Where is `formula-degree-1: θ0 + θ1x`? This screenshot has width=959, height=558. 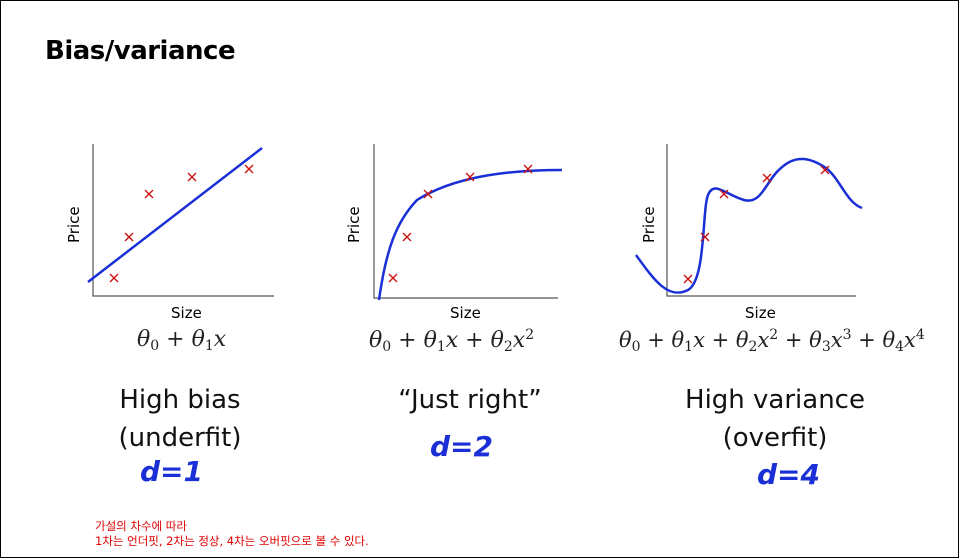 formula-degree-1: θ0 + θ1x is located at coordinates (182, 340).